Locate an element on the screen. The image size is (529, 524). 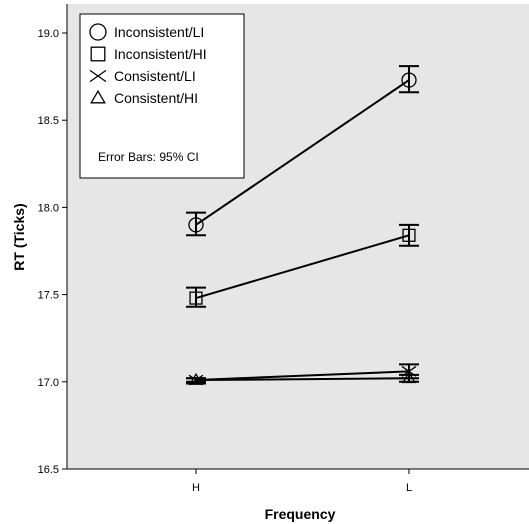
legend-label: Consistent/HI is located at coordinates (156, 98).